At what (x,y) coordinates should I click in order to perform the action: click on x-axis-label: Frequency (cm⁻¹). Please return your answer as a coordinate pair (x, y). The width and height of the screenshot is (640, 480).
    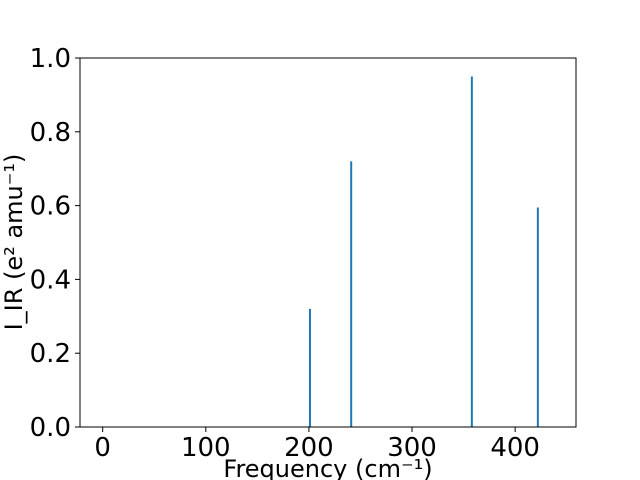
    Looking at the image, I should click on (327, 467).